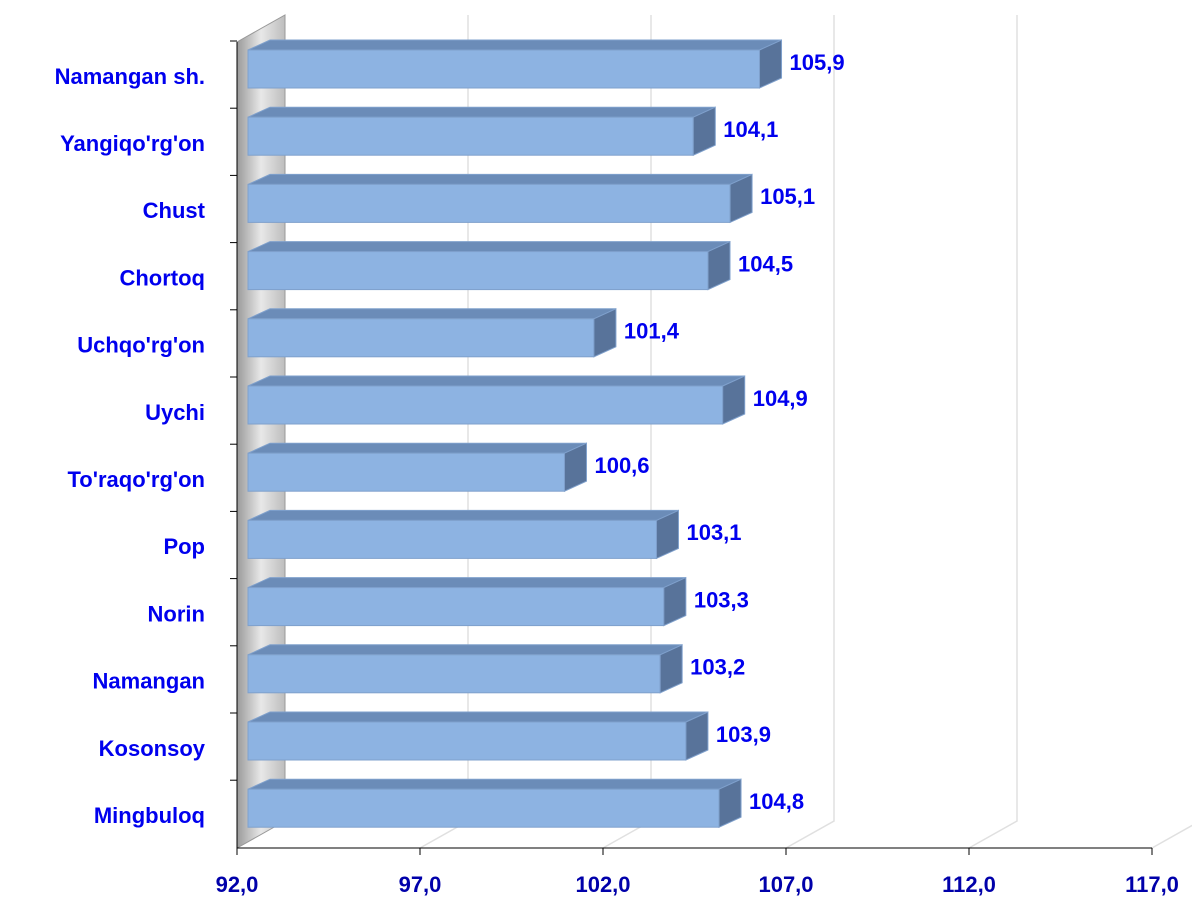  What do you see at coordinates (237, 884) in the screenshot?
I see `x-tick-label: 92,0` at bounding box center [237, 884].